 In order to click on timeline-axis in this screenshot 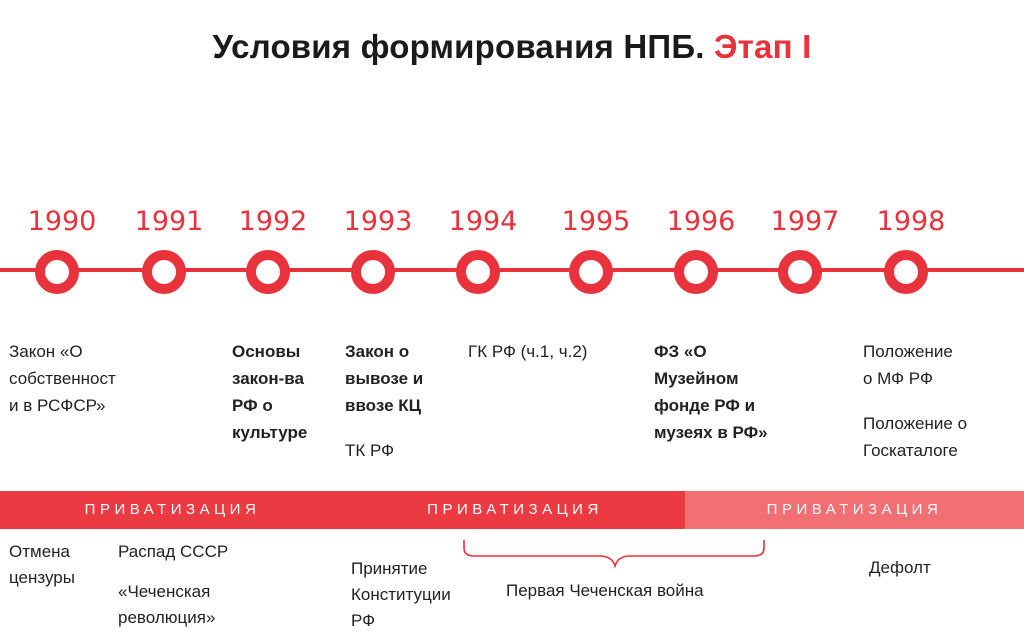, I will do `click(512, 270)`.